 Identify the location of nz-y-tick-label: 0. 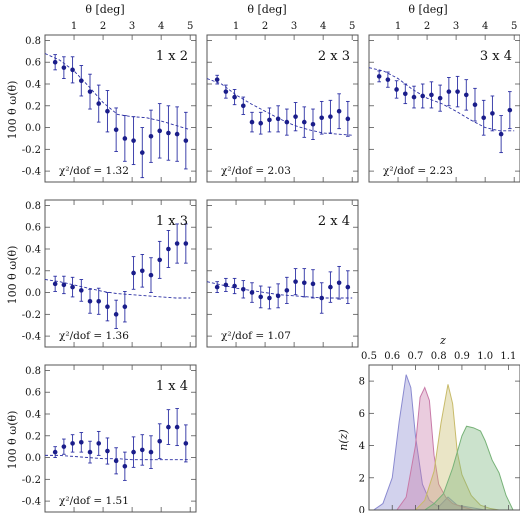
(362, 509).